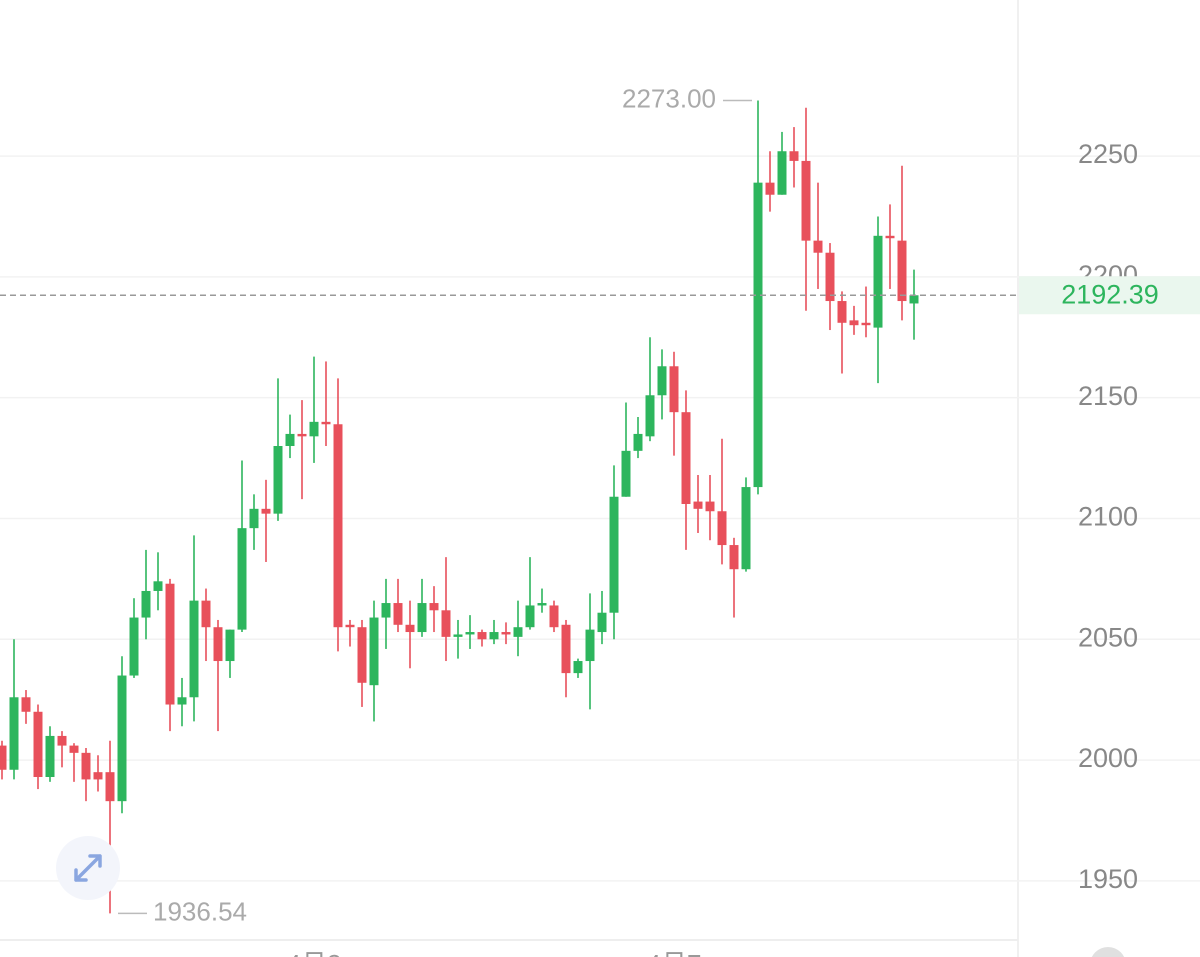  I want to click on last-price-box, so click(1109, 295).